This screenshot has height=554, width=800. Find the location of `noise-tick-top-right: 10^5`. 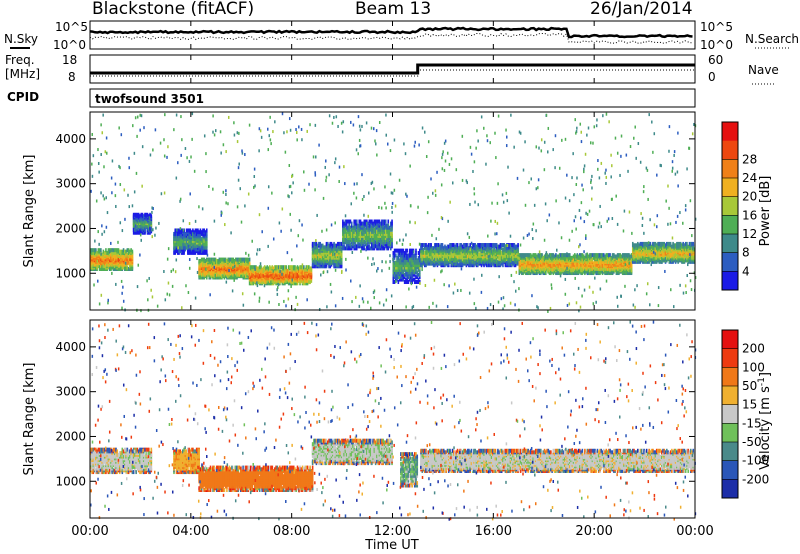

noise-tick-top-right: 10^5 is located at coordinates (716, 27).